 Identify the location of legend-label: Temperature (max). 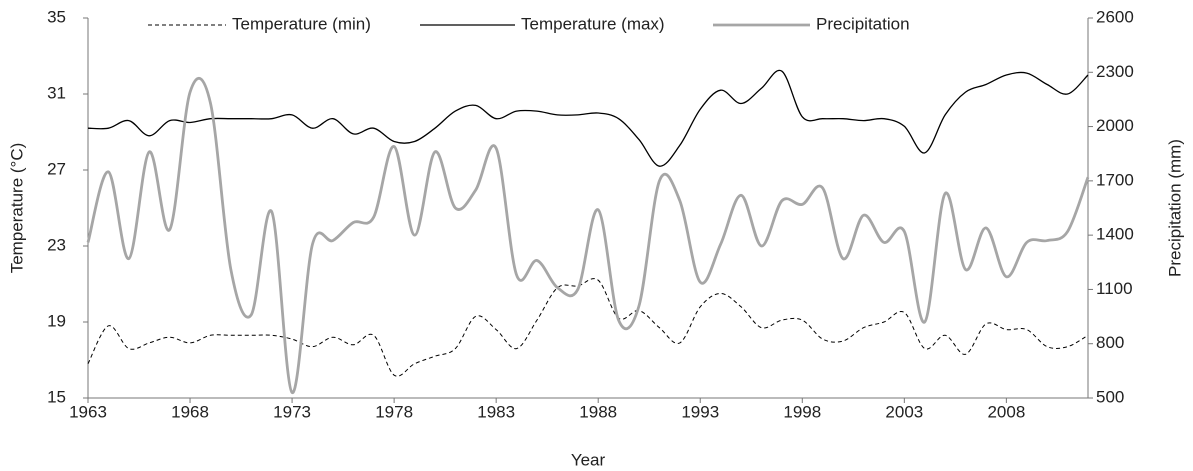
(593, 23).